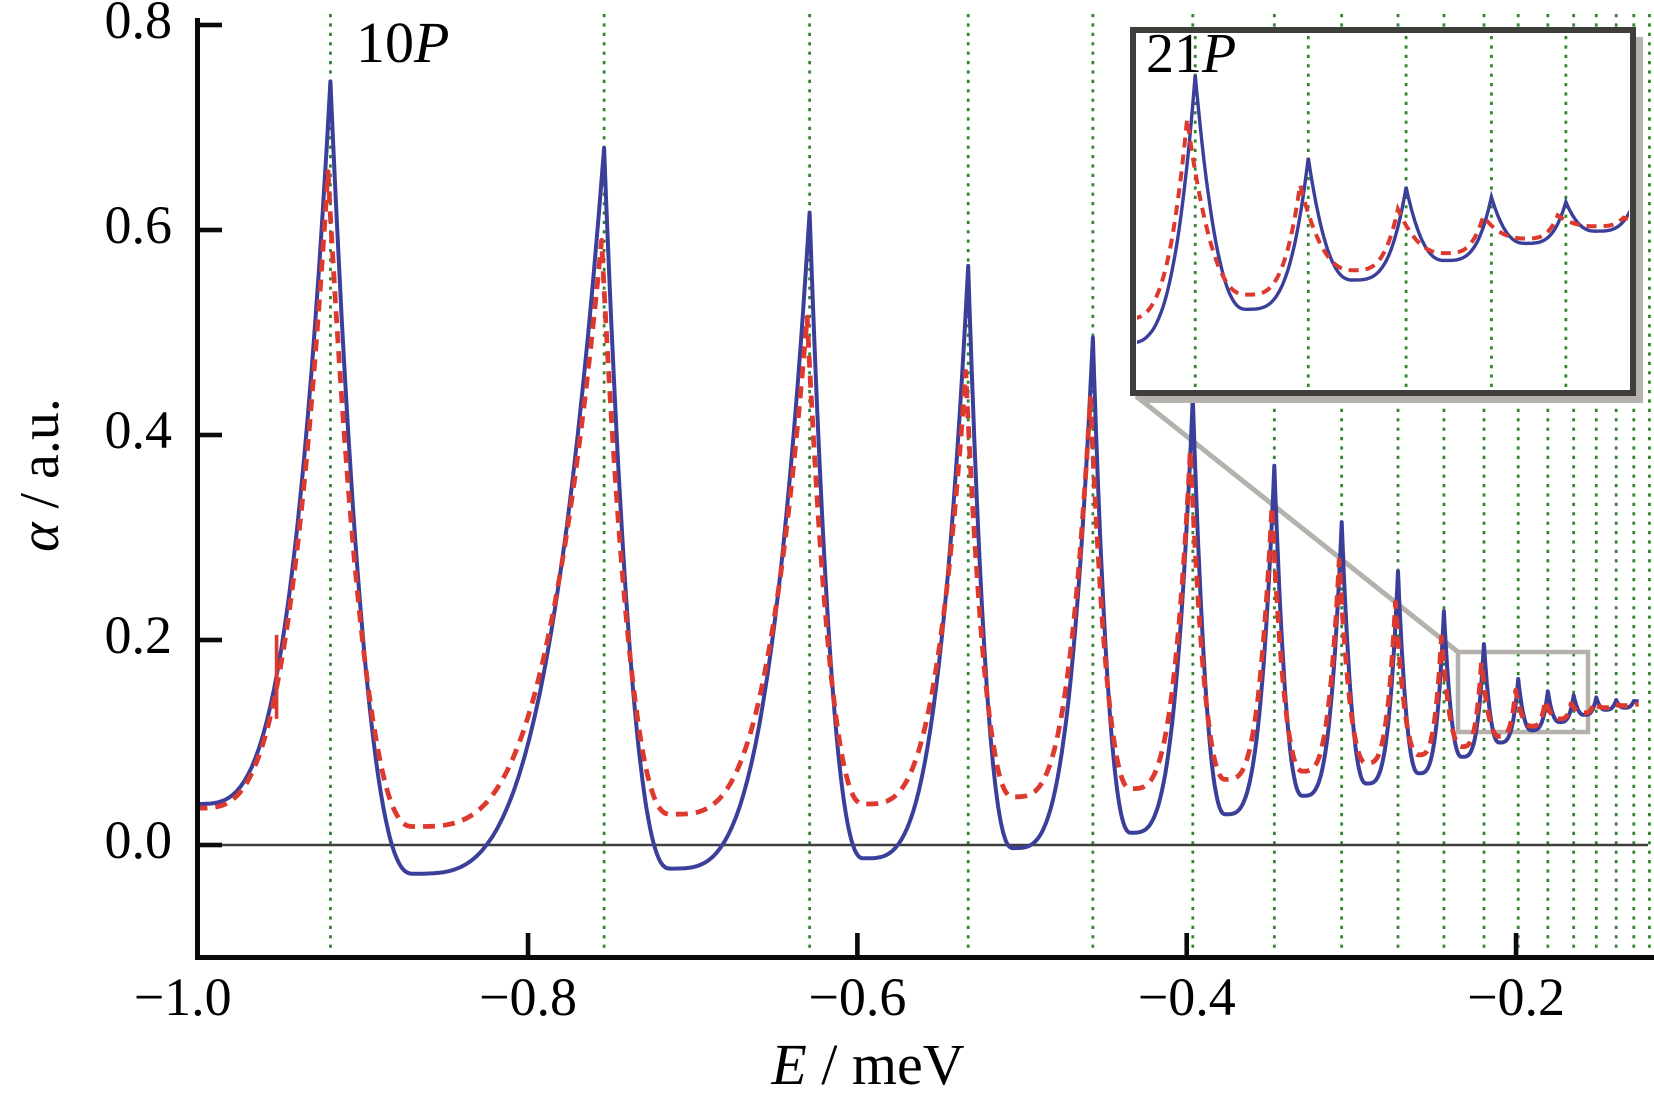  Describe the element at coordinates (1219, 54) in the screenshot. I see `inset-series-label-letter: P` at that location.